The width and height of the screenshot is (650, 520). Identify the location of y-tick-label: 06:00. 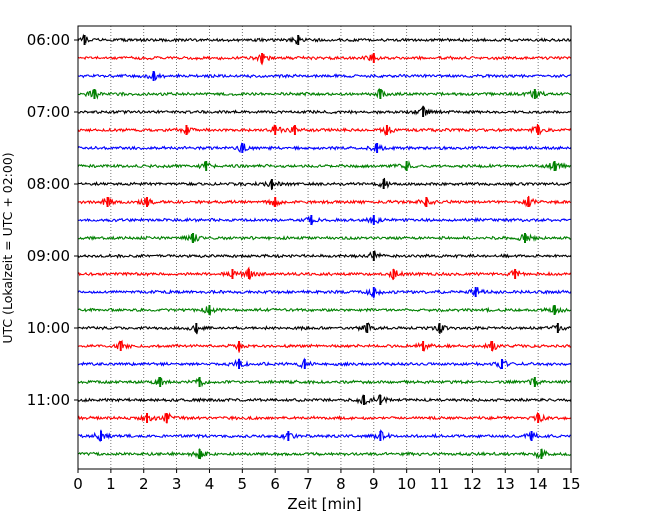
(48, 40).